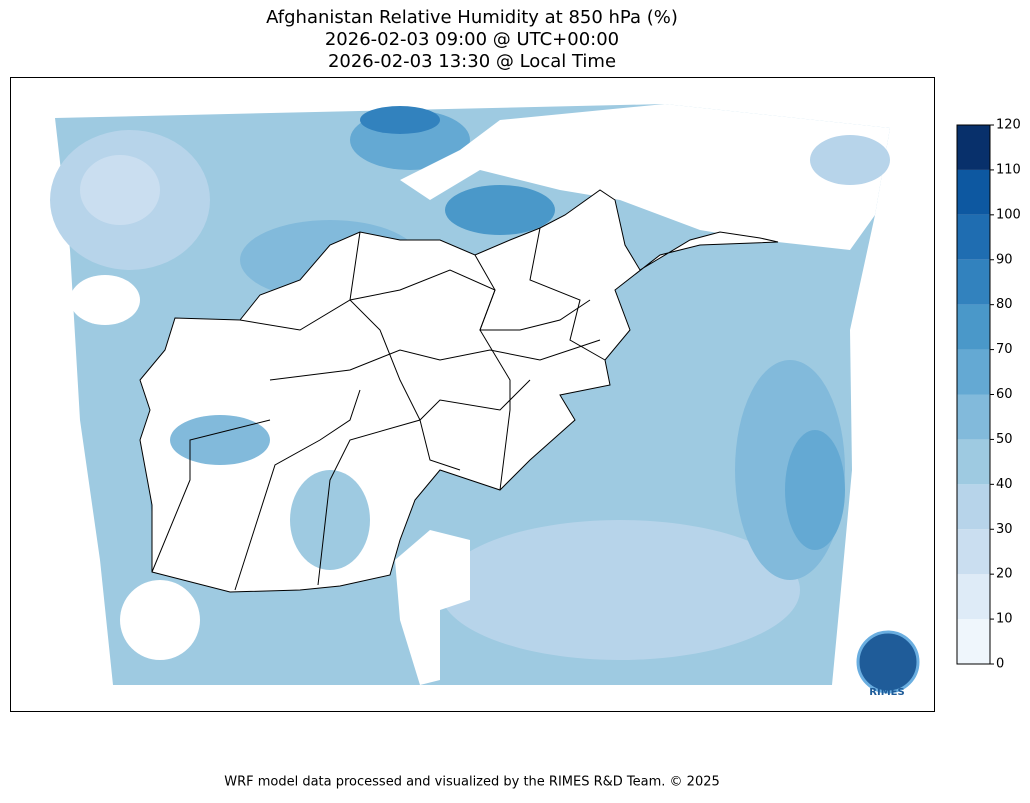 The image size is (1030, 803). What do you see at coordinates (886, 692) in the screenshot?
I see `logo-text: RIMES` at bounding box center [886, 692].